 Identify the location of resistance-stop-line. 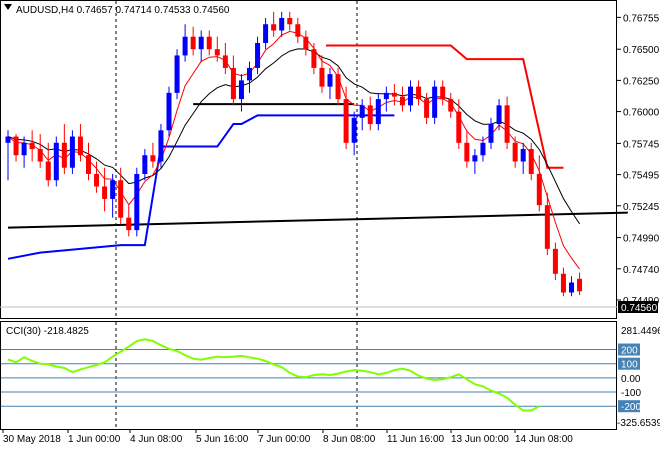
(444, 106).